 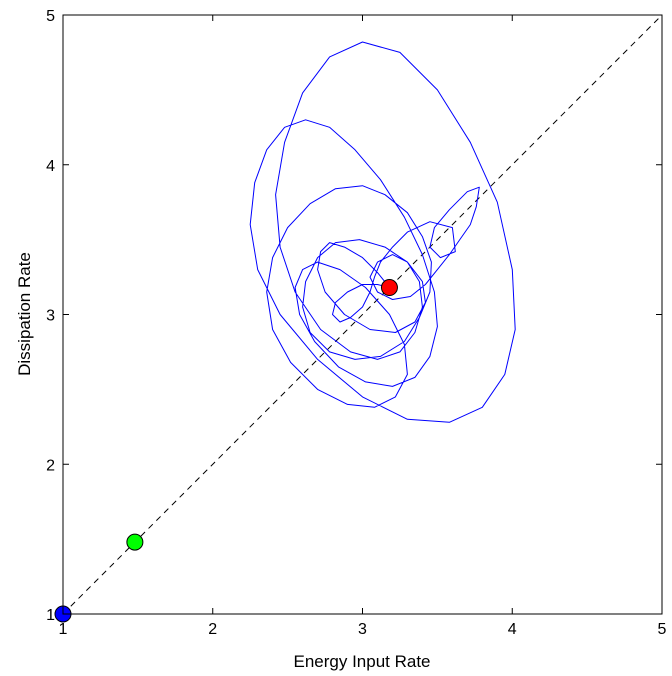 What do you see at coordinates (361, 661) in the screenshot?
I see `x-axis-label: Energy Input Rate` at bounding box center [361, 661].